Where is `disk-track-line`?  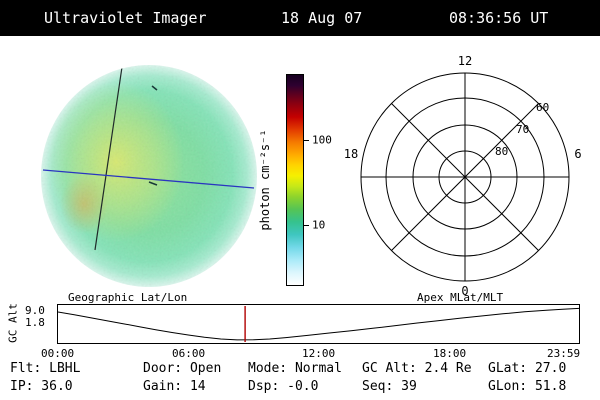
disk-track-line is located at coordinates (148, 179).